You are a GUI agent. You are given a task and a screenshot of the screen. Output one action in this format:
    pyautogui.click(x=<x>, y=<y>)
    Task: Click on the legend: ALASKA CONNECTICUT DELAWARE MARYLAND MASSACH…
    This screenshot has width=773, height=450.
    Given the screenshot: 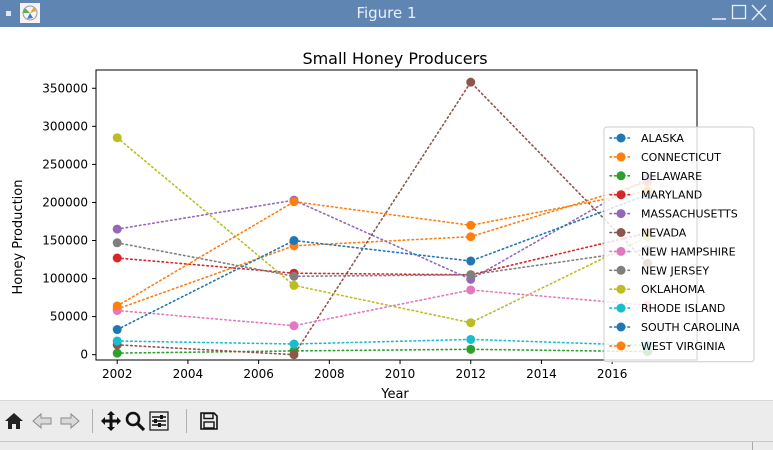 What is the action you would take?
    pyautogui.click(x=679, y=244)
    